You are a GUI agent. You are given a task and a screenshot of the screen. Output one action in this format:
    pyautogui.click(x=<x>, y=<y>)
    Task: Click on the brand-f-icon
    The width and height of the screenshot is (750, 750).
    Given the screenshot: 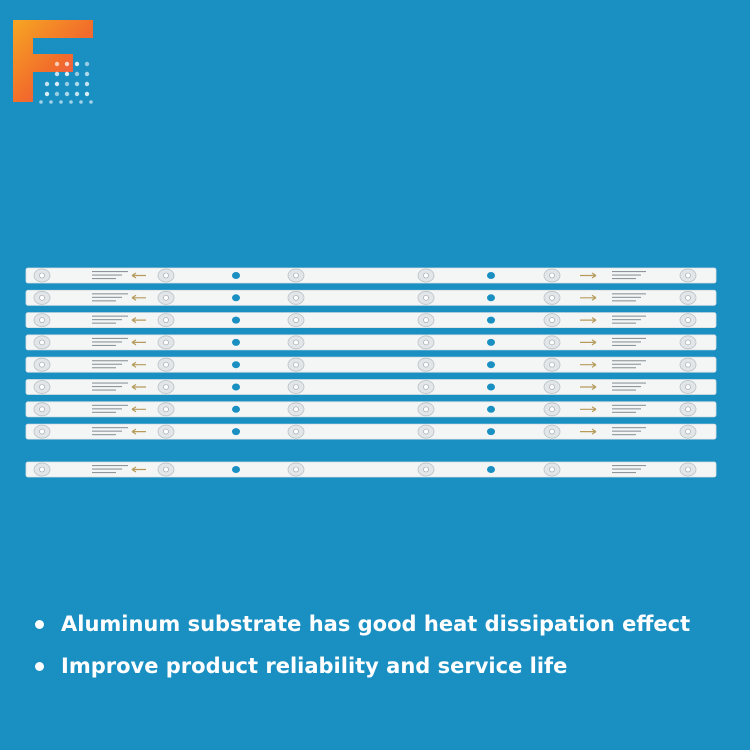 What is the action you would take?
    pyautogui.click(x=53, y=61)
    